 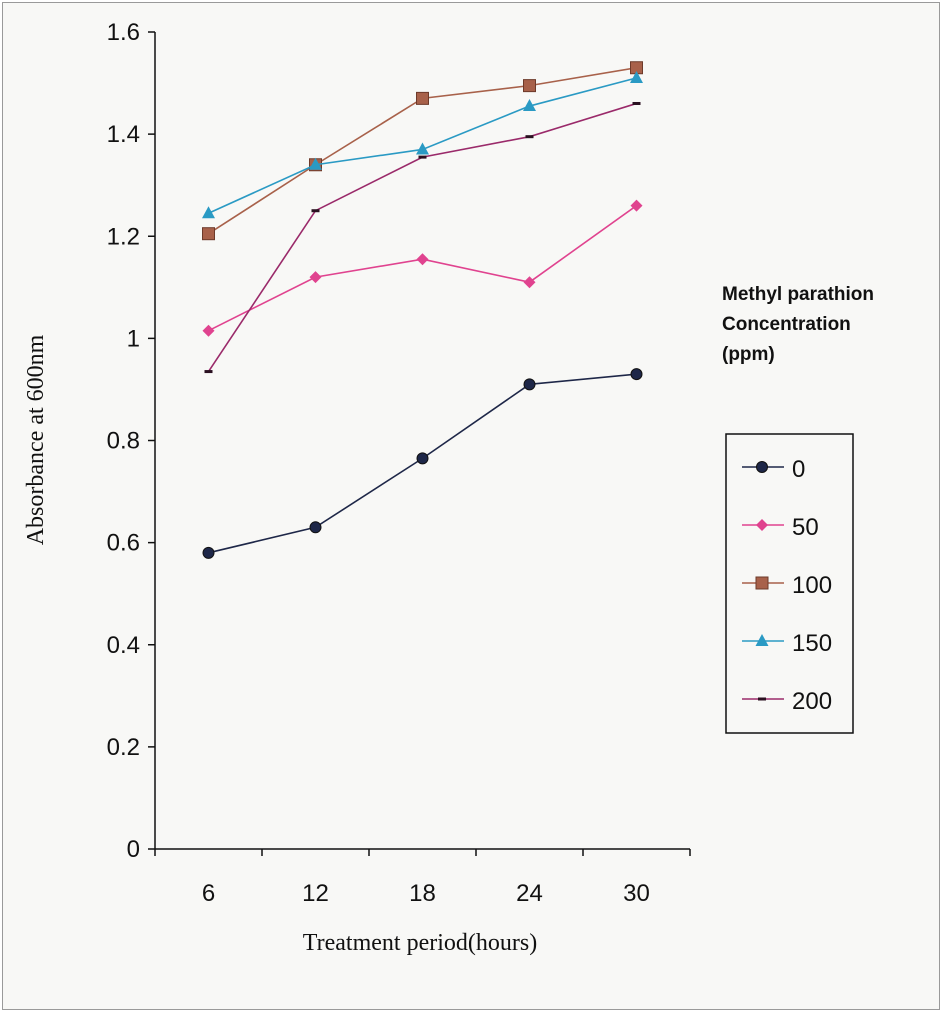 I want to click on series-line, so click(x=422, y=268).